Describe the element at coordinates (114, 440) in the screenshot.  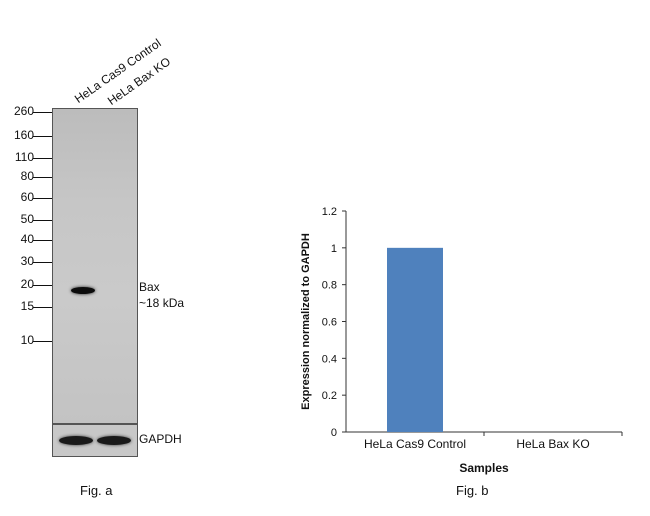
I see `gapdh-band-ko` at that location.